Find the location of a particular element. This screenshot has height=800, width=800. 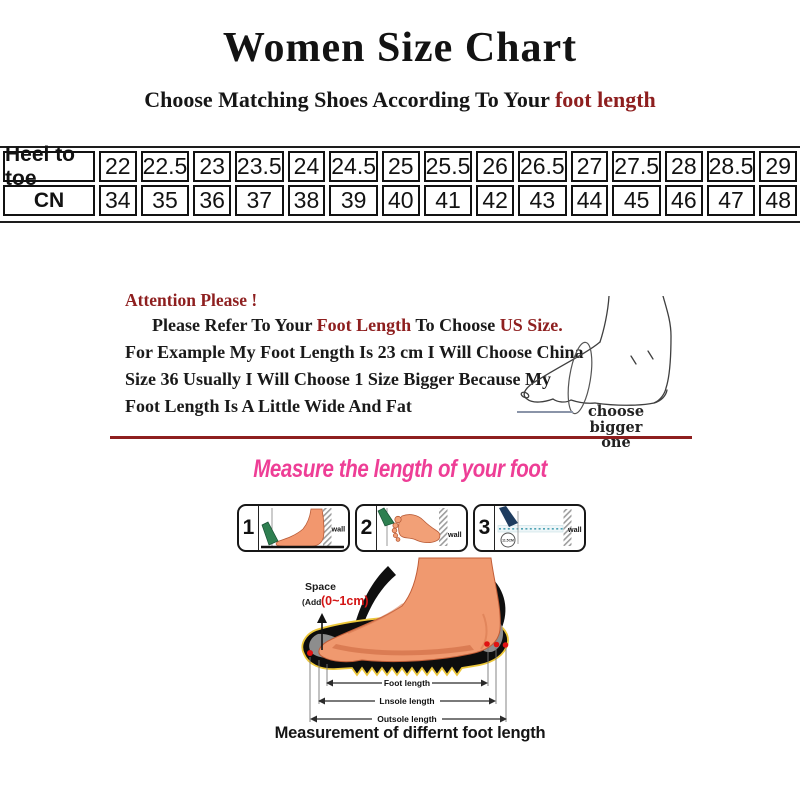

attention-line1-red2: US Size. is located at coordinates (531, 325).